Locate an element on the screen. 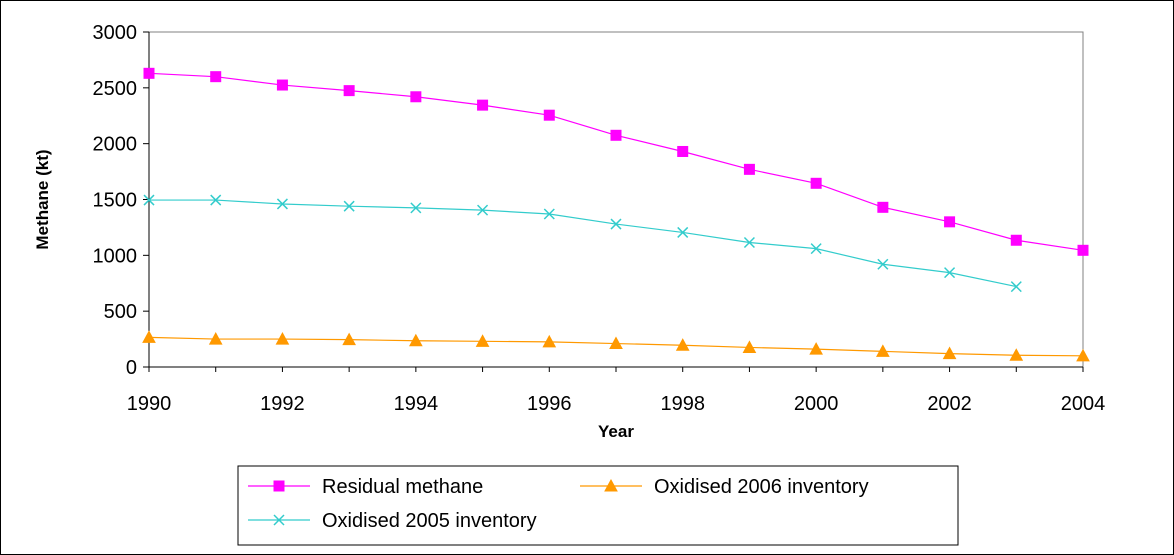  series-line-oxidised-2005-inventory is located at coordinates (583, 243).